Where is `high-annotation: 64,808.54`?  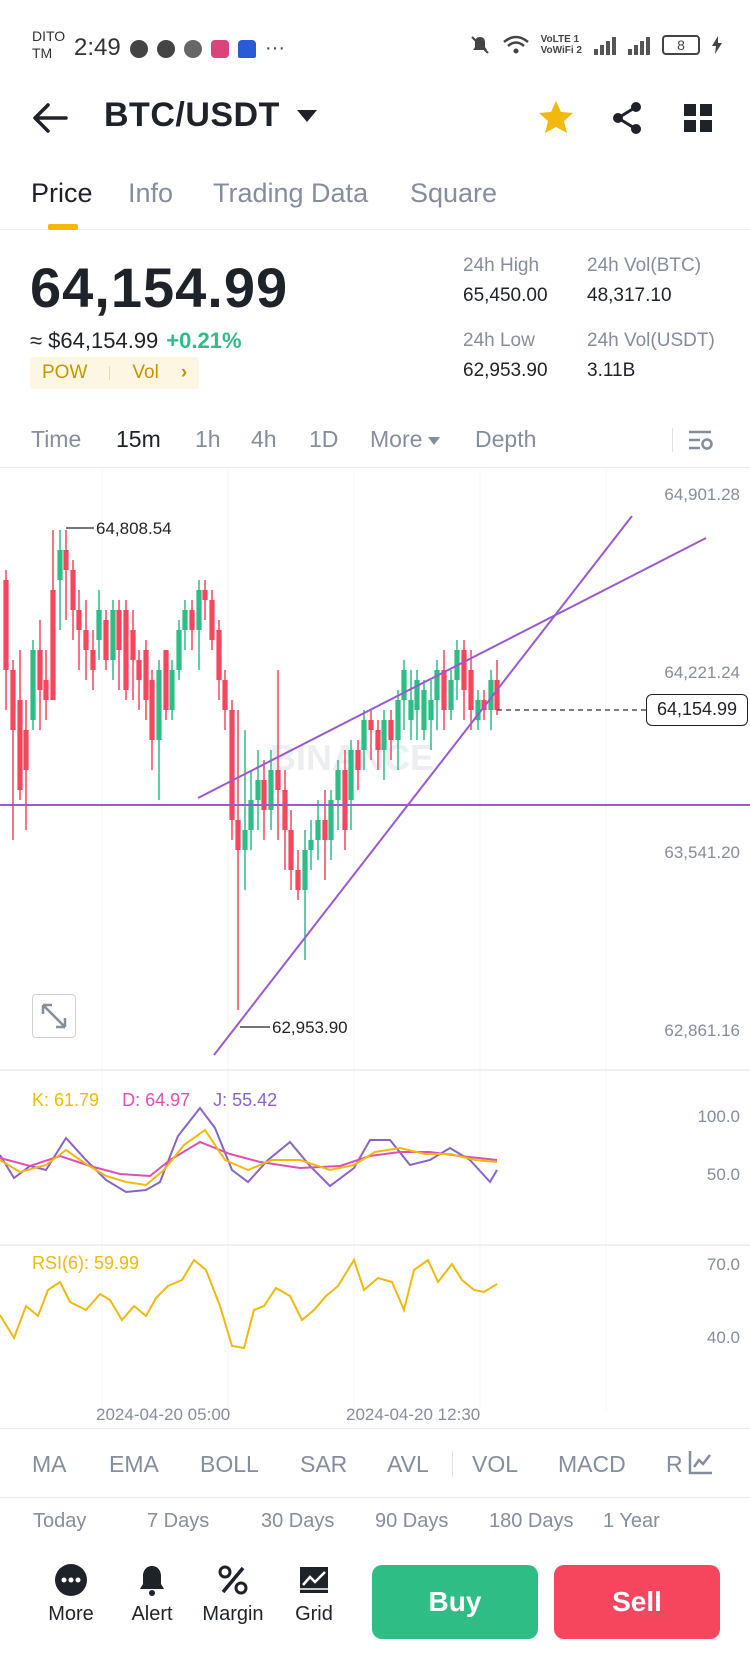 high-annotation: 64,808.54 is located at coordinates (134, 528).